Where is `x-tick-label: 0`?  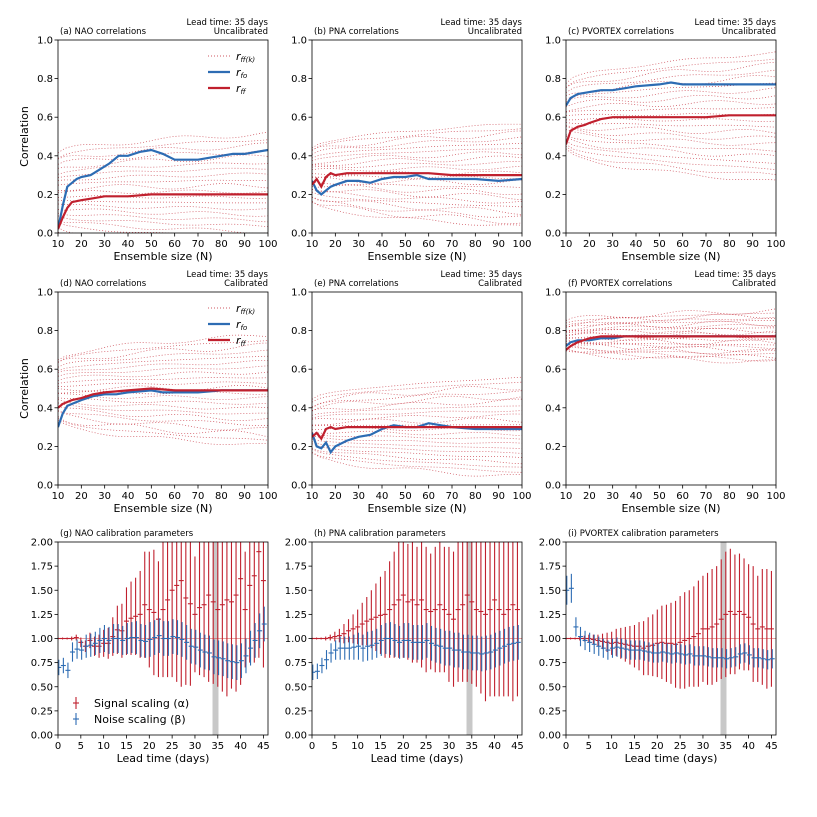
x-tick-label: 0 is located at coordinates (312, 746).